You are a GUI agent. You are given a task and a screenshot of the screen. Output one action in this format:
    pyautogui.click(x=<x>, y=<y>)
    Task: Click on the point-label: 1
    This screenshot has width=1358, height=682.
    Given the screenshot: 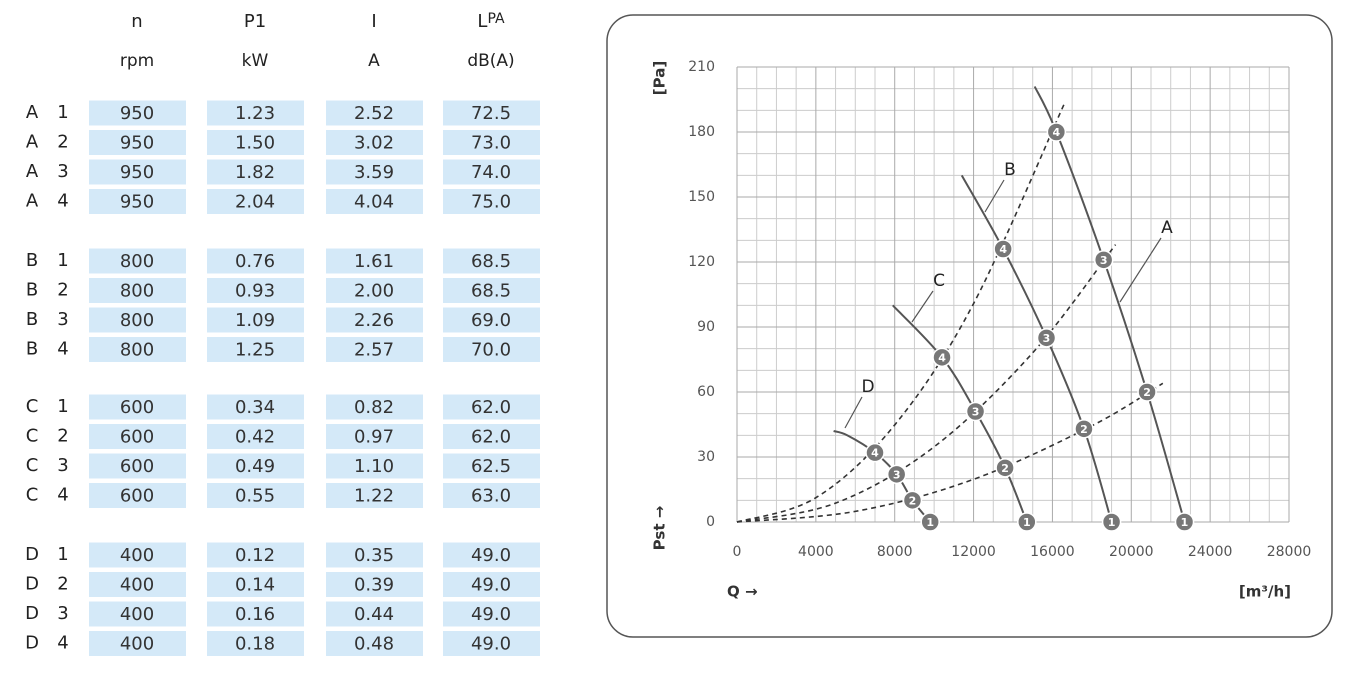 What is the action you would take?
    pyautogui.click(x=1112, y=522)
    